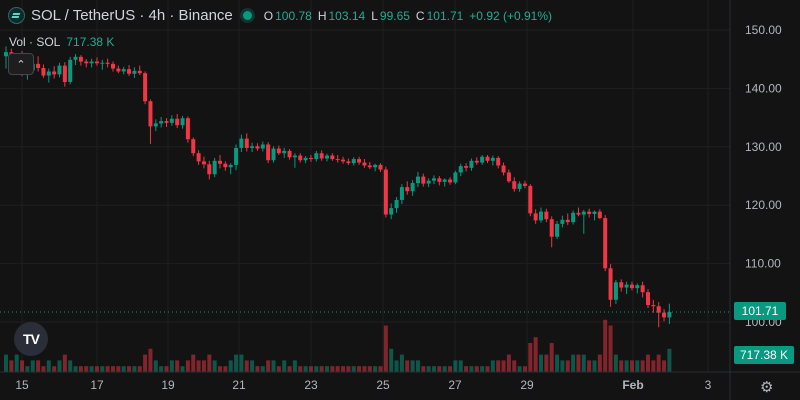 Image resolution: width=800 pixels, height=400 pixels. I want to click on time-tick-label: 3, so click(708, 385).